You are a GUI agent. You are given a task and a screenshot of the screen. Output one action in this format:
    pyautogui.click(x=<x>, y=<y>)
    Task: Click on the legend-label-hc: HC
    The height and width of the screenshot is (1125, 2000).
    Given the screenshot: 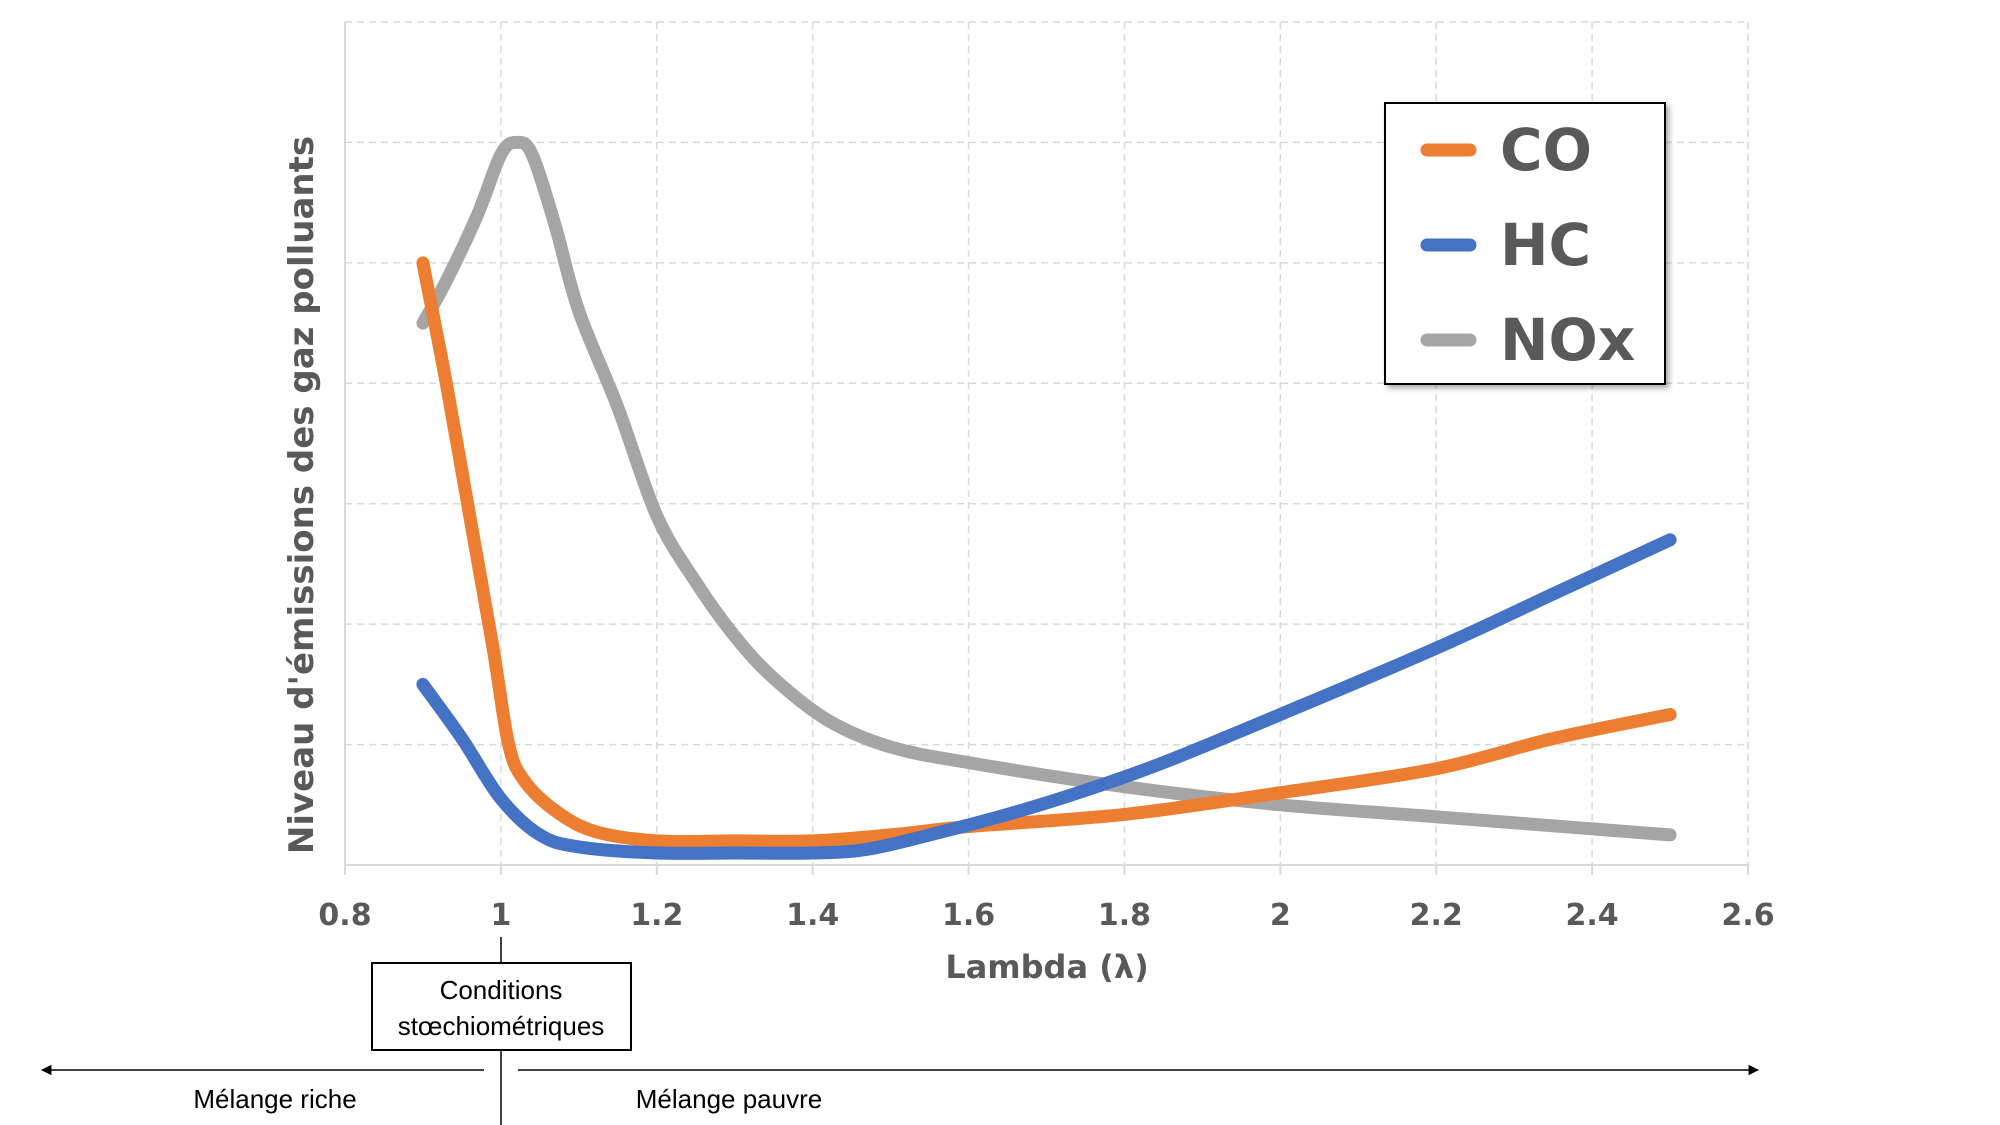 What is the action you would take?
    pyautogui.click(x=1545, y=245)
    